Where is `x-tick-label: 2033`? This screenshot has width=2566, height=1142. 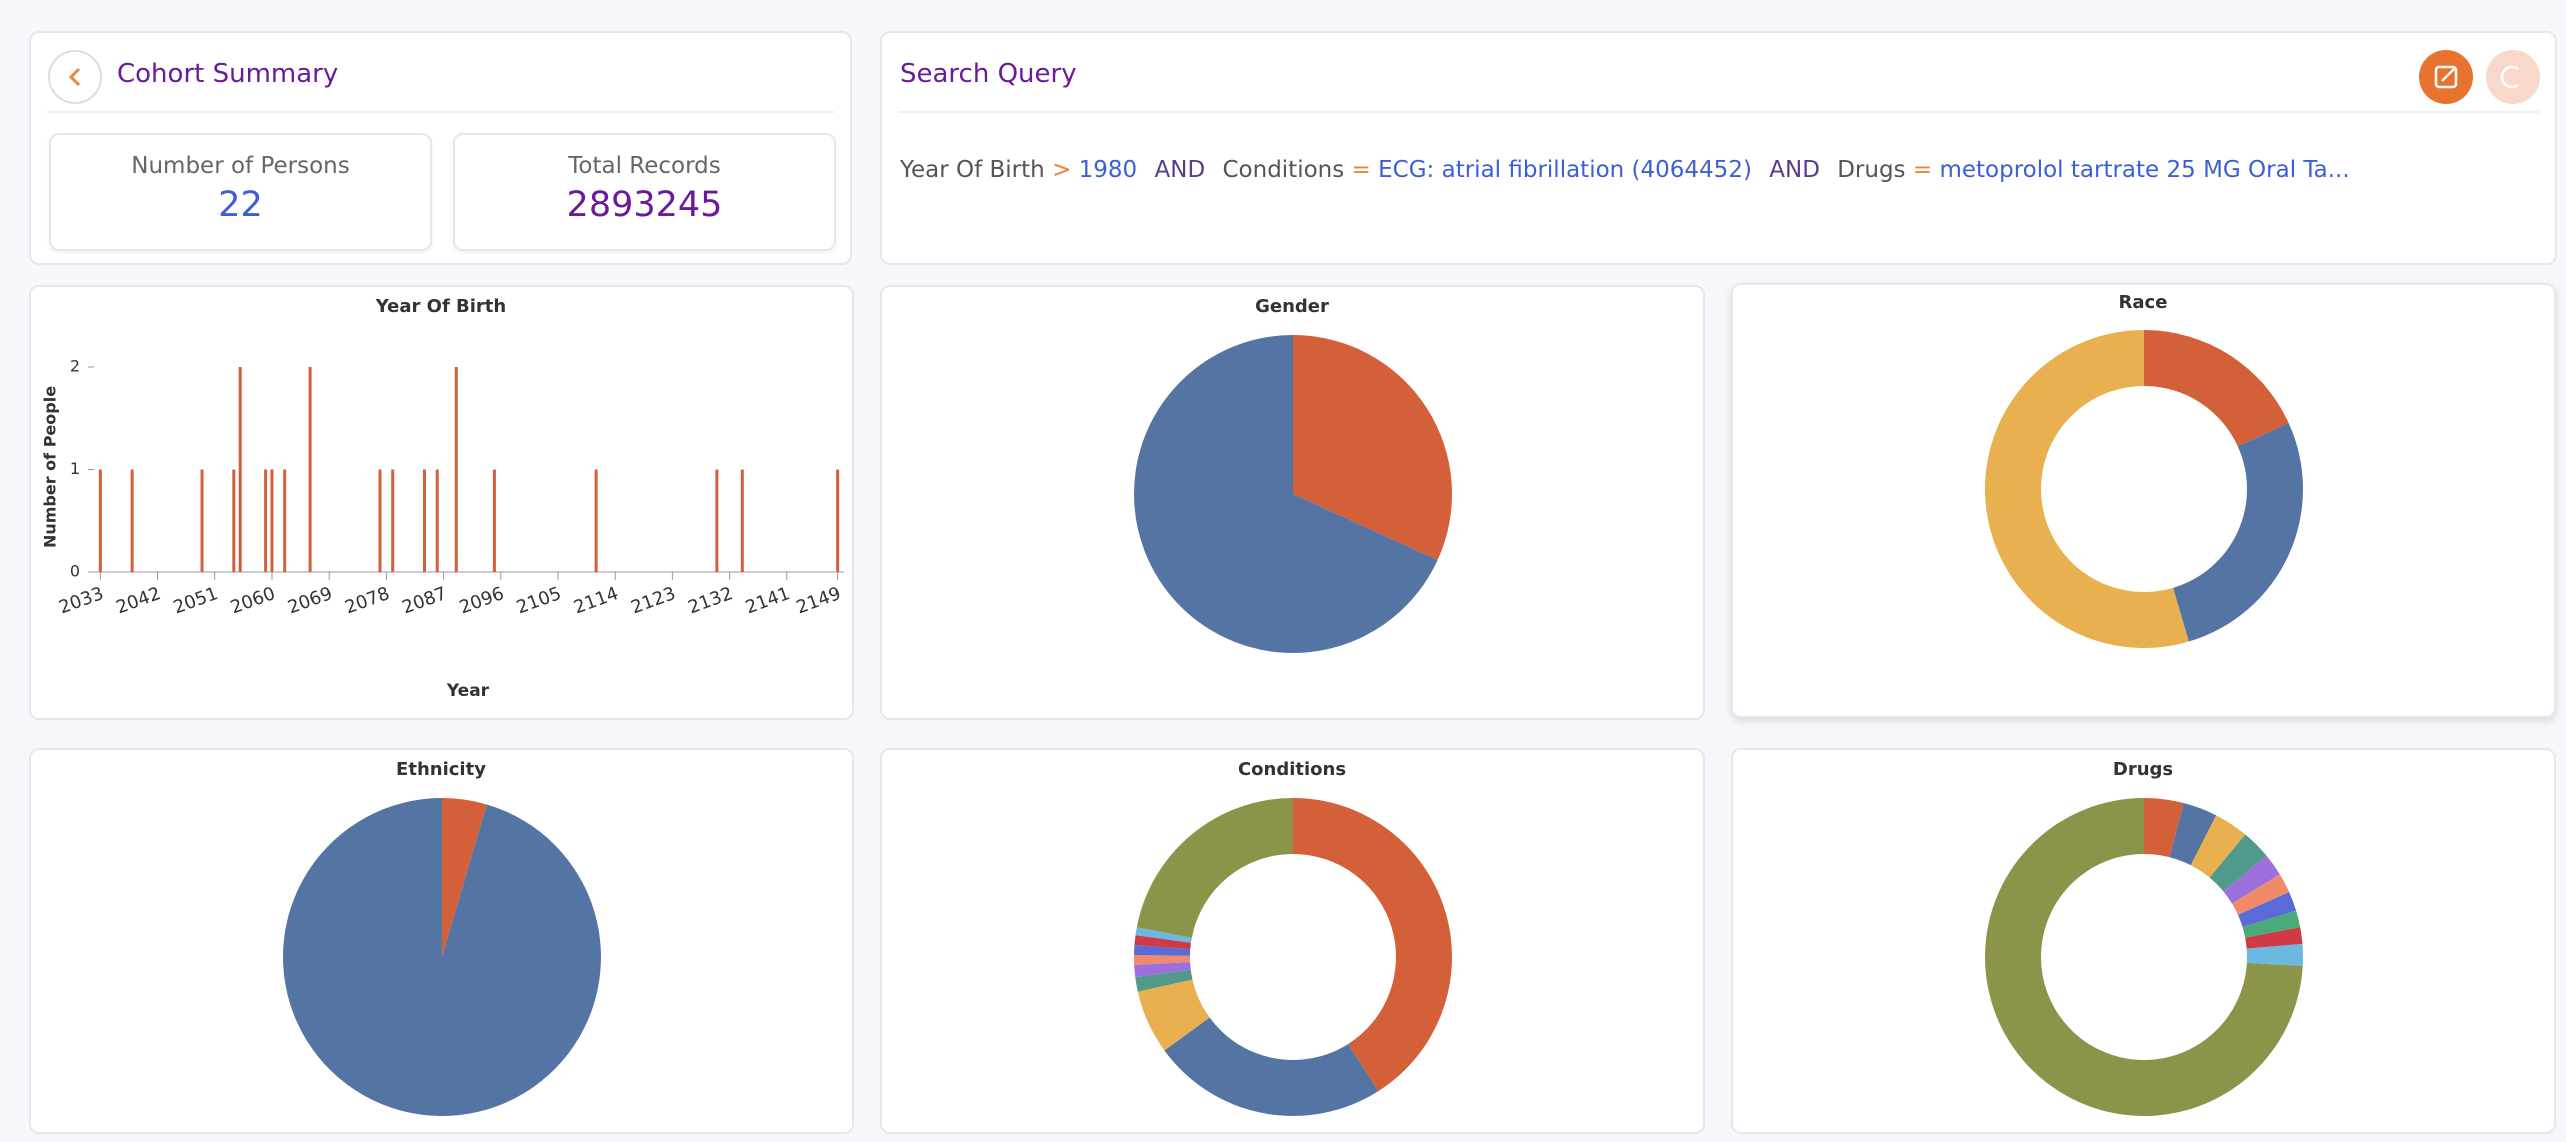
x-tick-label: 2033 is located at coordinates (81, 600).